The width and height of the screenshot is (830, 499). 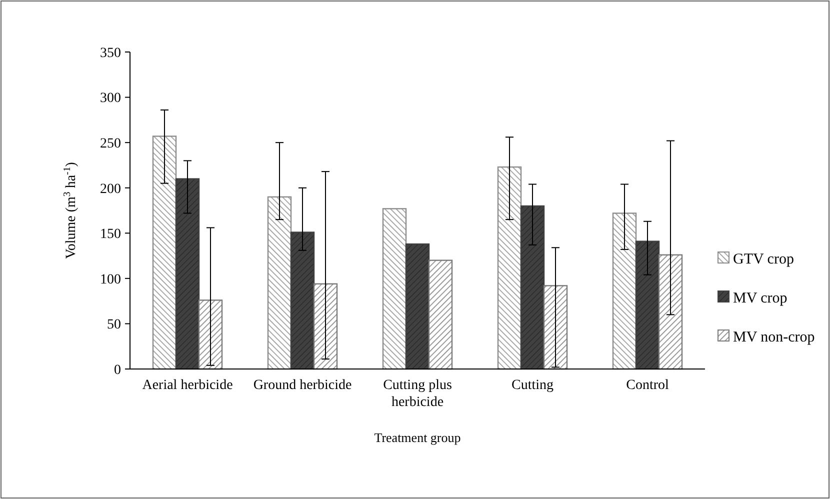 I want to click on y-tick-label: 0, so click(x=117, y=370).